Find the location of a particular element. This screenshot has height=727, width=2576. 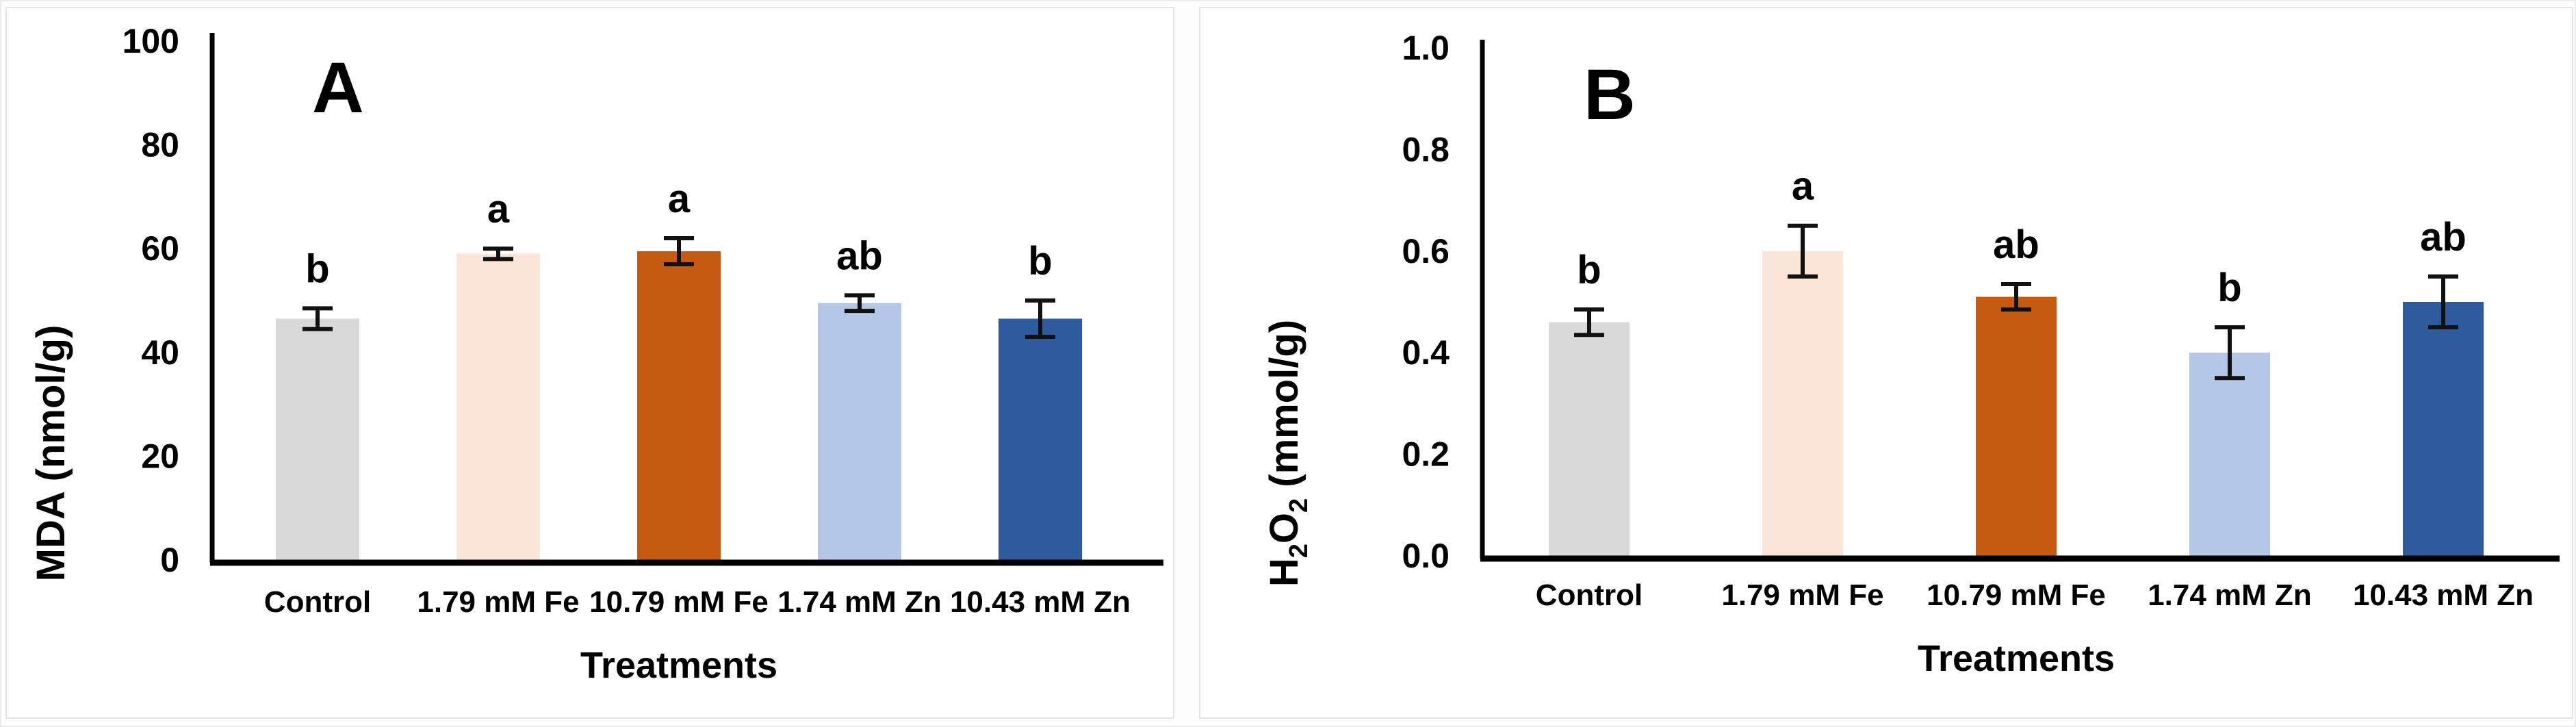

sig-letter-10-43-mm-zn: b is located at coordinates (1040, 261).